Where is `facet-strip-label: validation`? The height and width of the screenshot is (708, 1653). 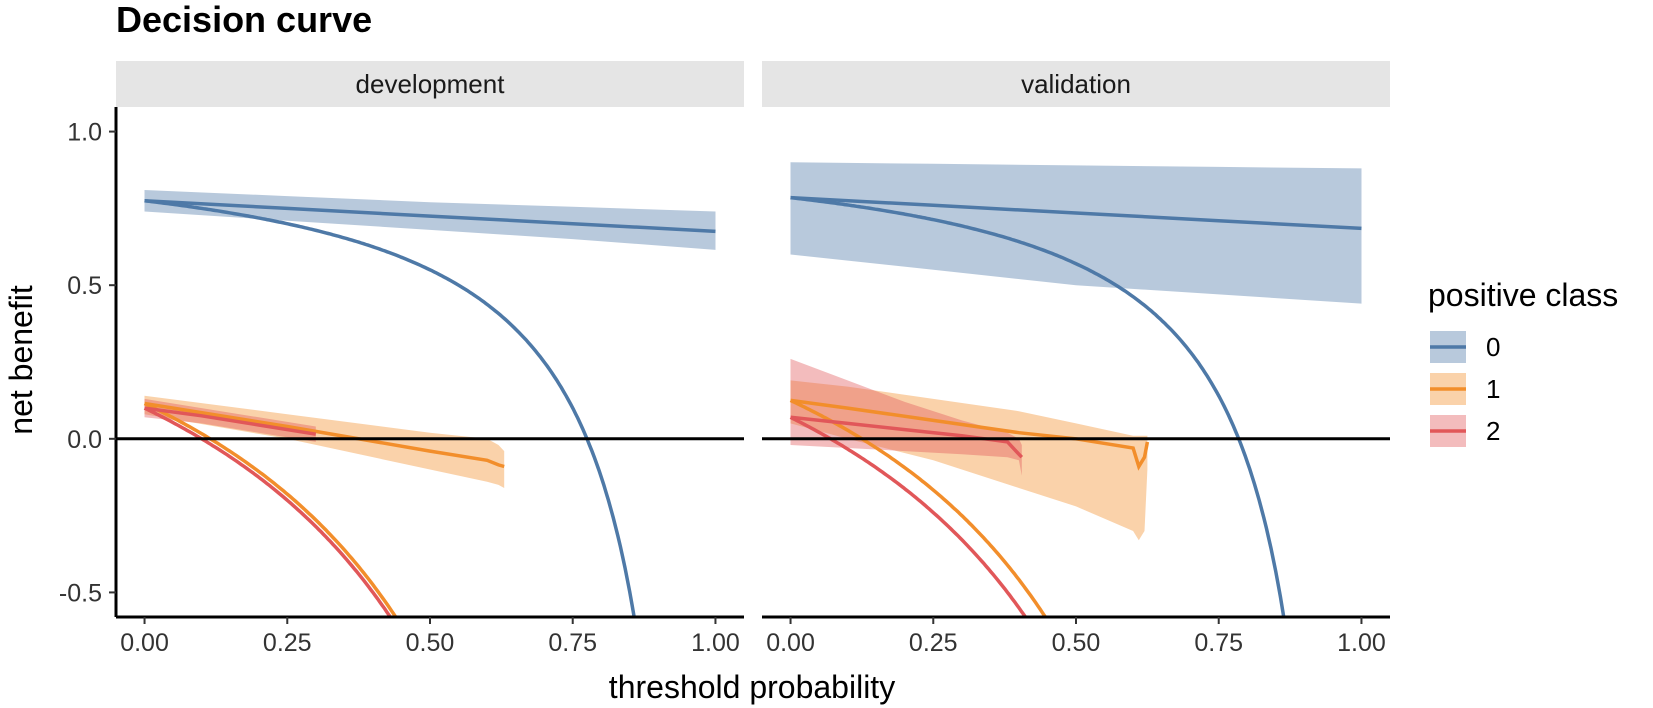
facet-strip-label: validation is located at coordinates (1076, 84).